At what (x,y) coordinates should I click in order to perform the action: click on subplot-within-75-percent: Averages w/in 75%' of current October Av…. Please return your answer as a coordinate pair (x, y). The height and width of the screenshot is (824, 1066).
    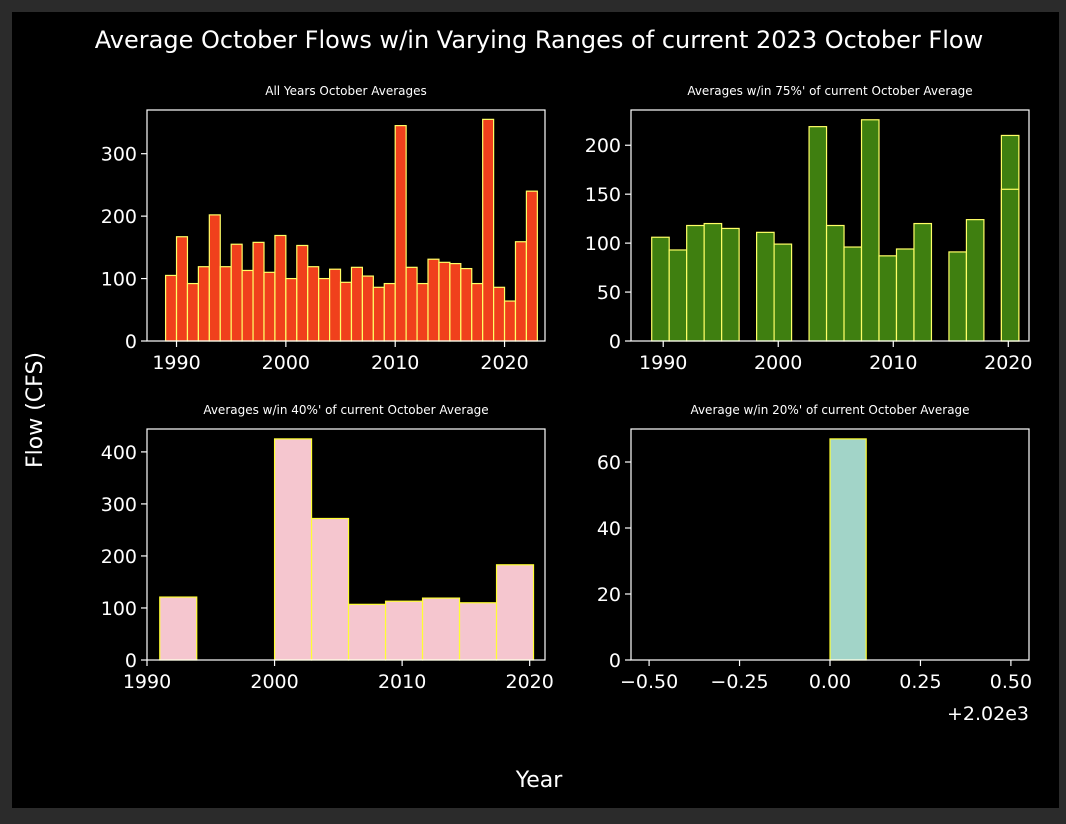
    Looking at the image, I should click on (809, 229).